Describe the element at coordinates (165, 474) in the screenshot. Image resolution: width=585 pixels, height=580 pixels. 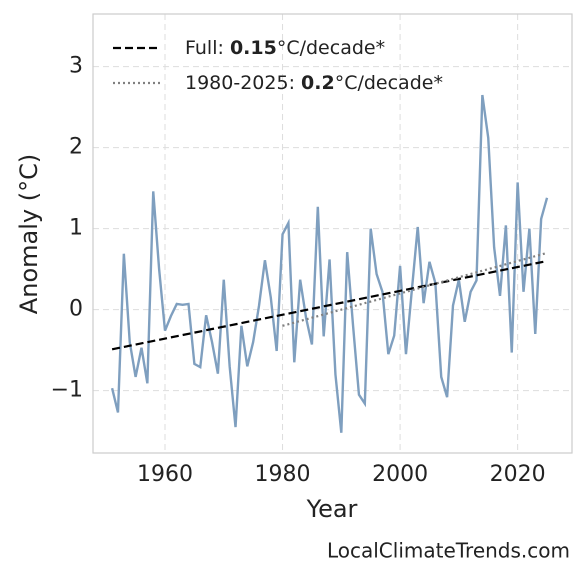
I see `x-tick-label: 1960` at that location.